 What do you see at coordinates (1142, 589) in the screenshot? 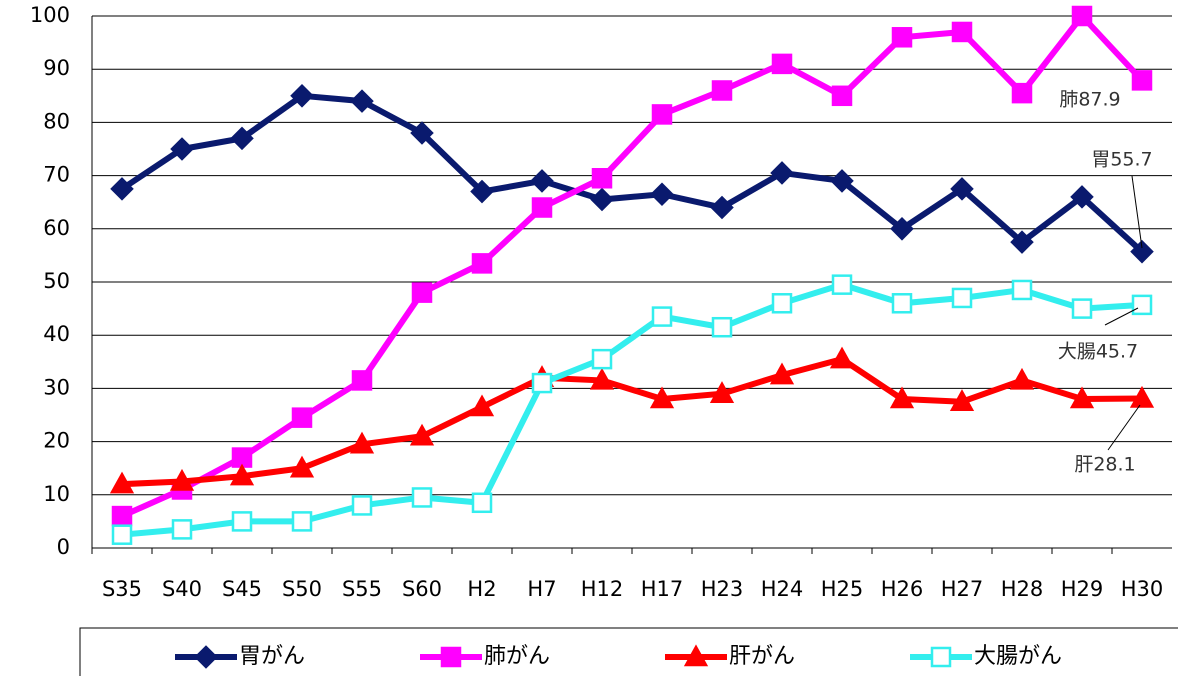
I see `x-tick-label: H30` at bounding box center [1142, 589].